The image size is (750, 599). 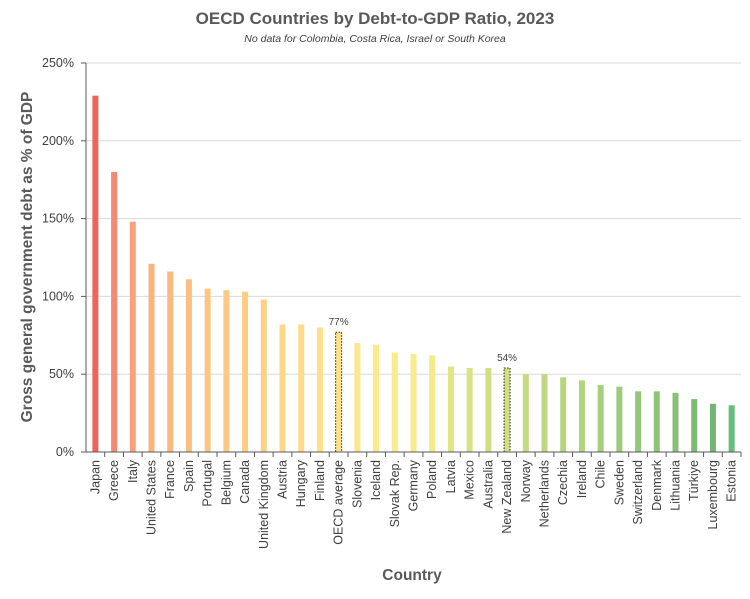 What do you see at coordinates (545, 493) in the screenshot?
I see `x-tick-label: Netherlands` at bounding box center [545, 493].